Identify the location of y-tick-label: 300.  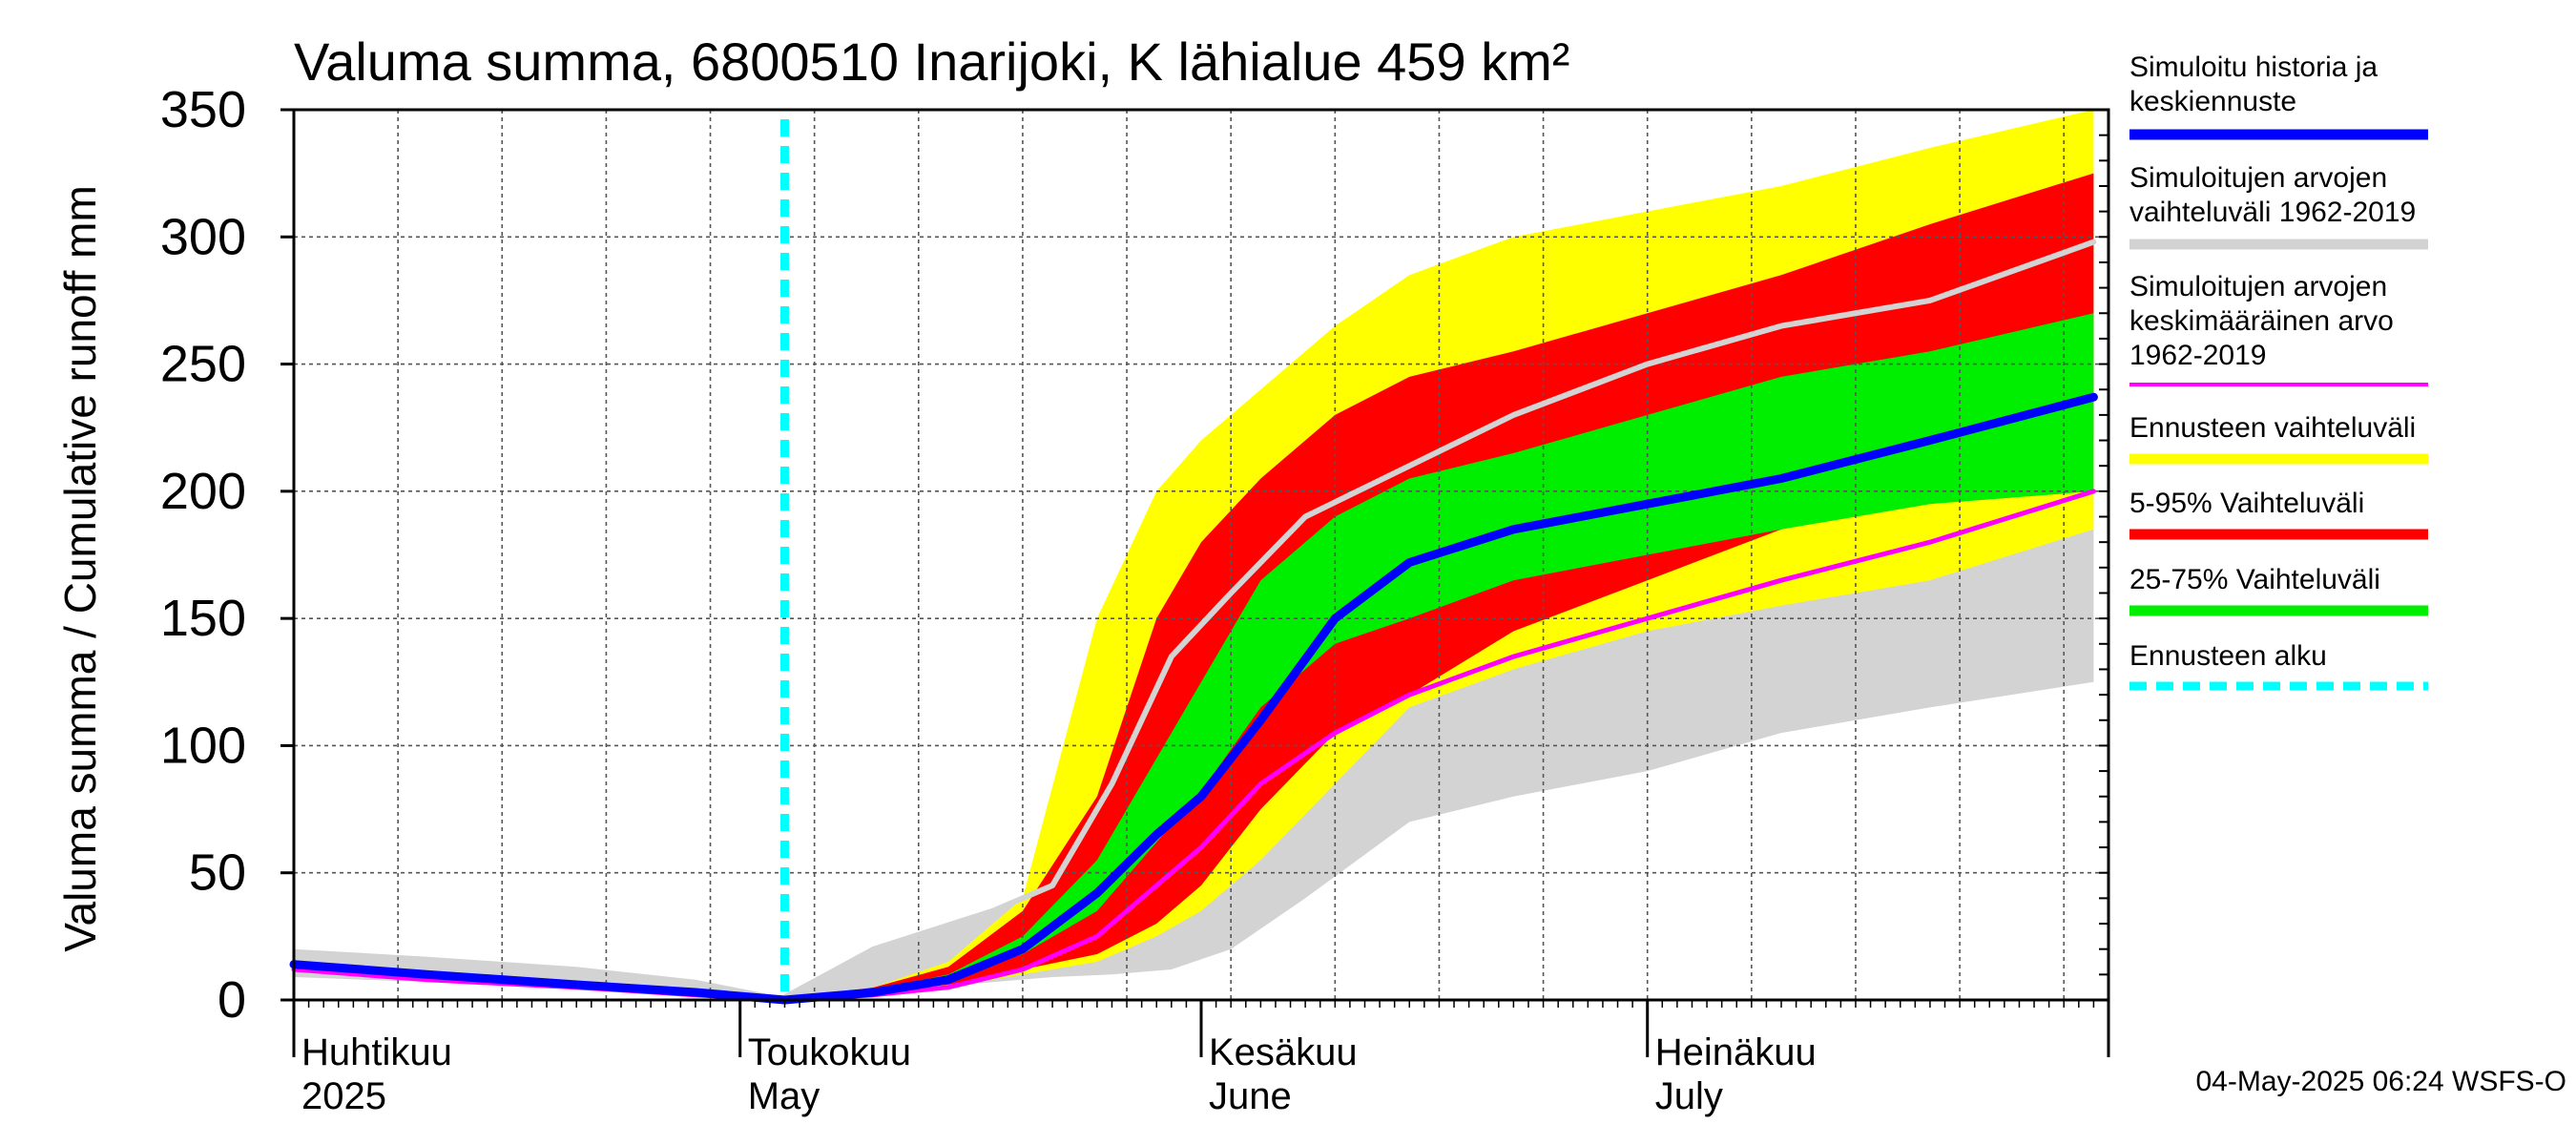
(203, 237).